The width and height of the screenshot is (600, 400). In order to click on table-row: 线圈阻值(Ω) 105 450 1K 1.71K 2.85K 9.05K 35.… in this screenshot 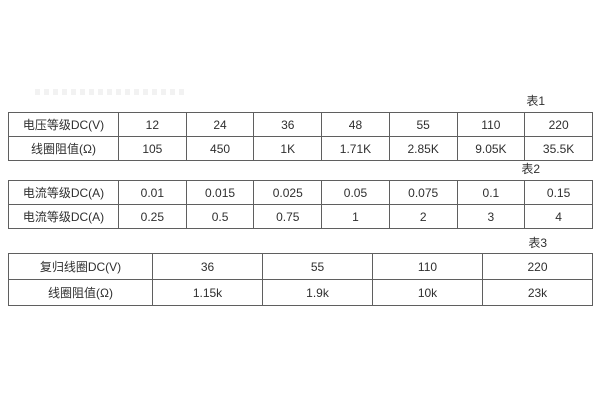, I will do `click(300, 148)`.